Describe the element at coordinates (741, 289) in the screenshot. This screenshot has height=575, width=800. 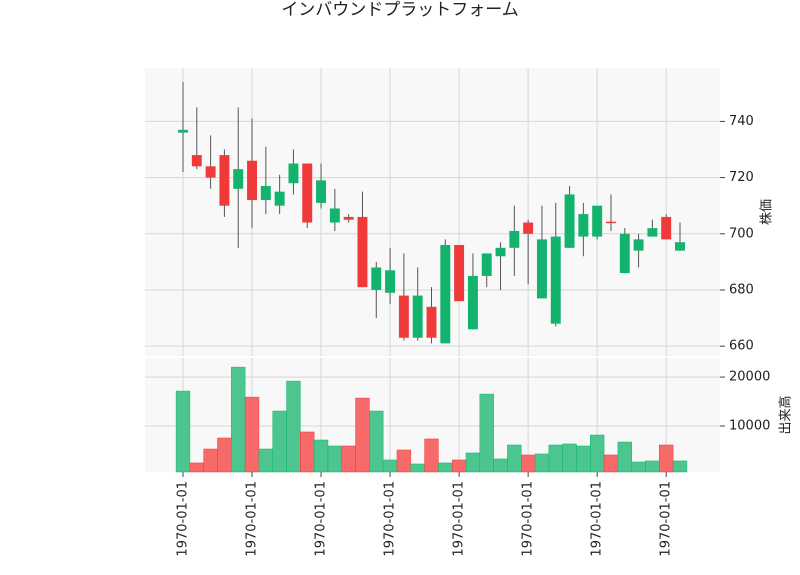
I see `y-tick-label: 680` at that location.